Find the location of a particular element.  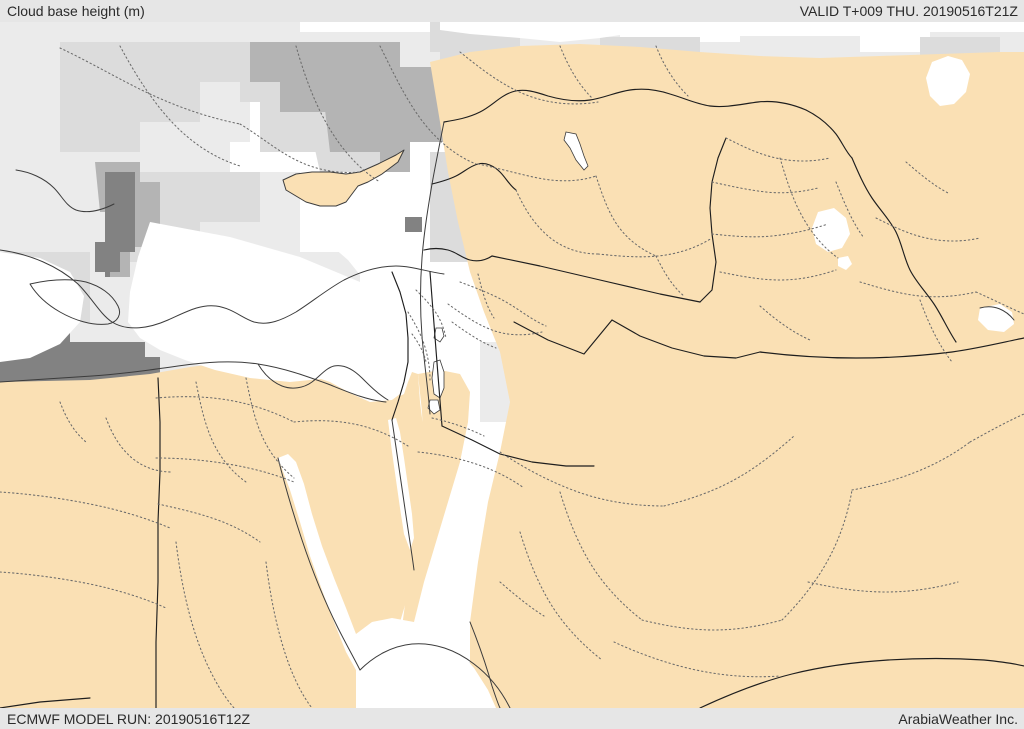

border-saudi-yemen-oman is located at coordinates (861, 682).